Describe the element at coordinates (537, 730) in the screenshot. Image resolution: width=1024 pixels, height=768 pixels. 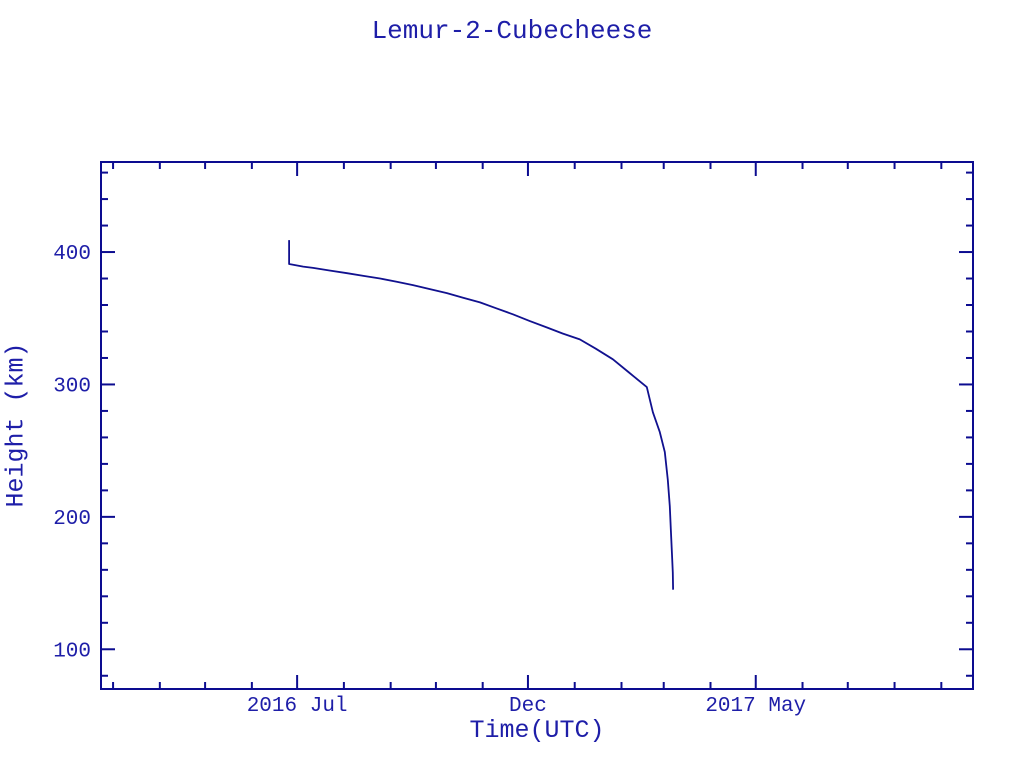
I see `x-axis-title: Time(UTC)` at that location.